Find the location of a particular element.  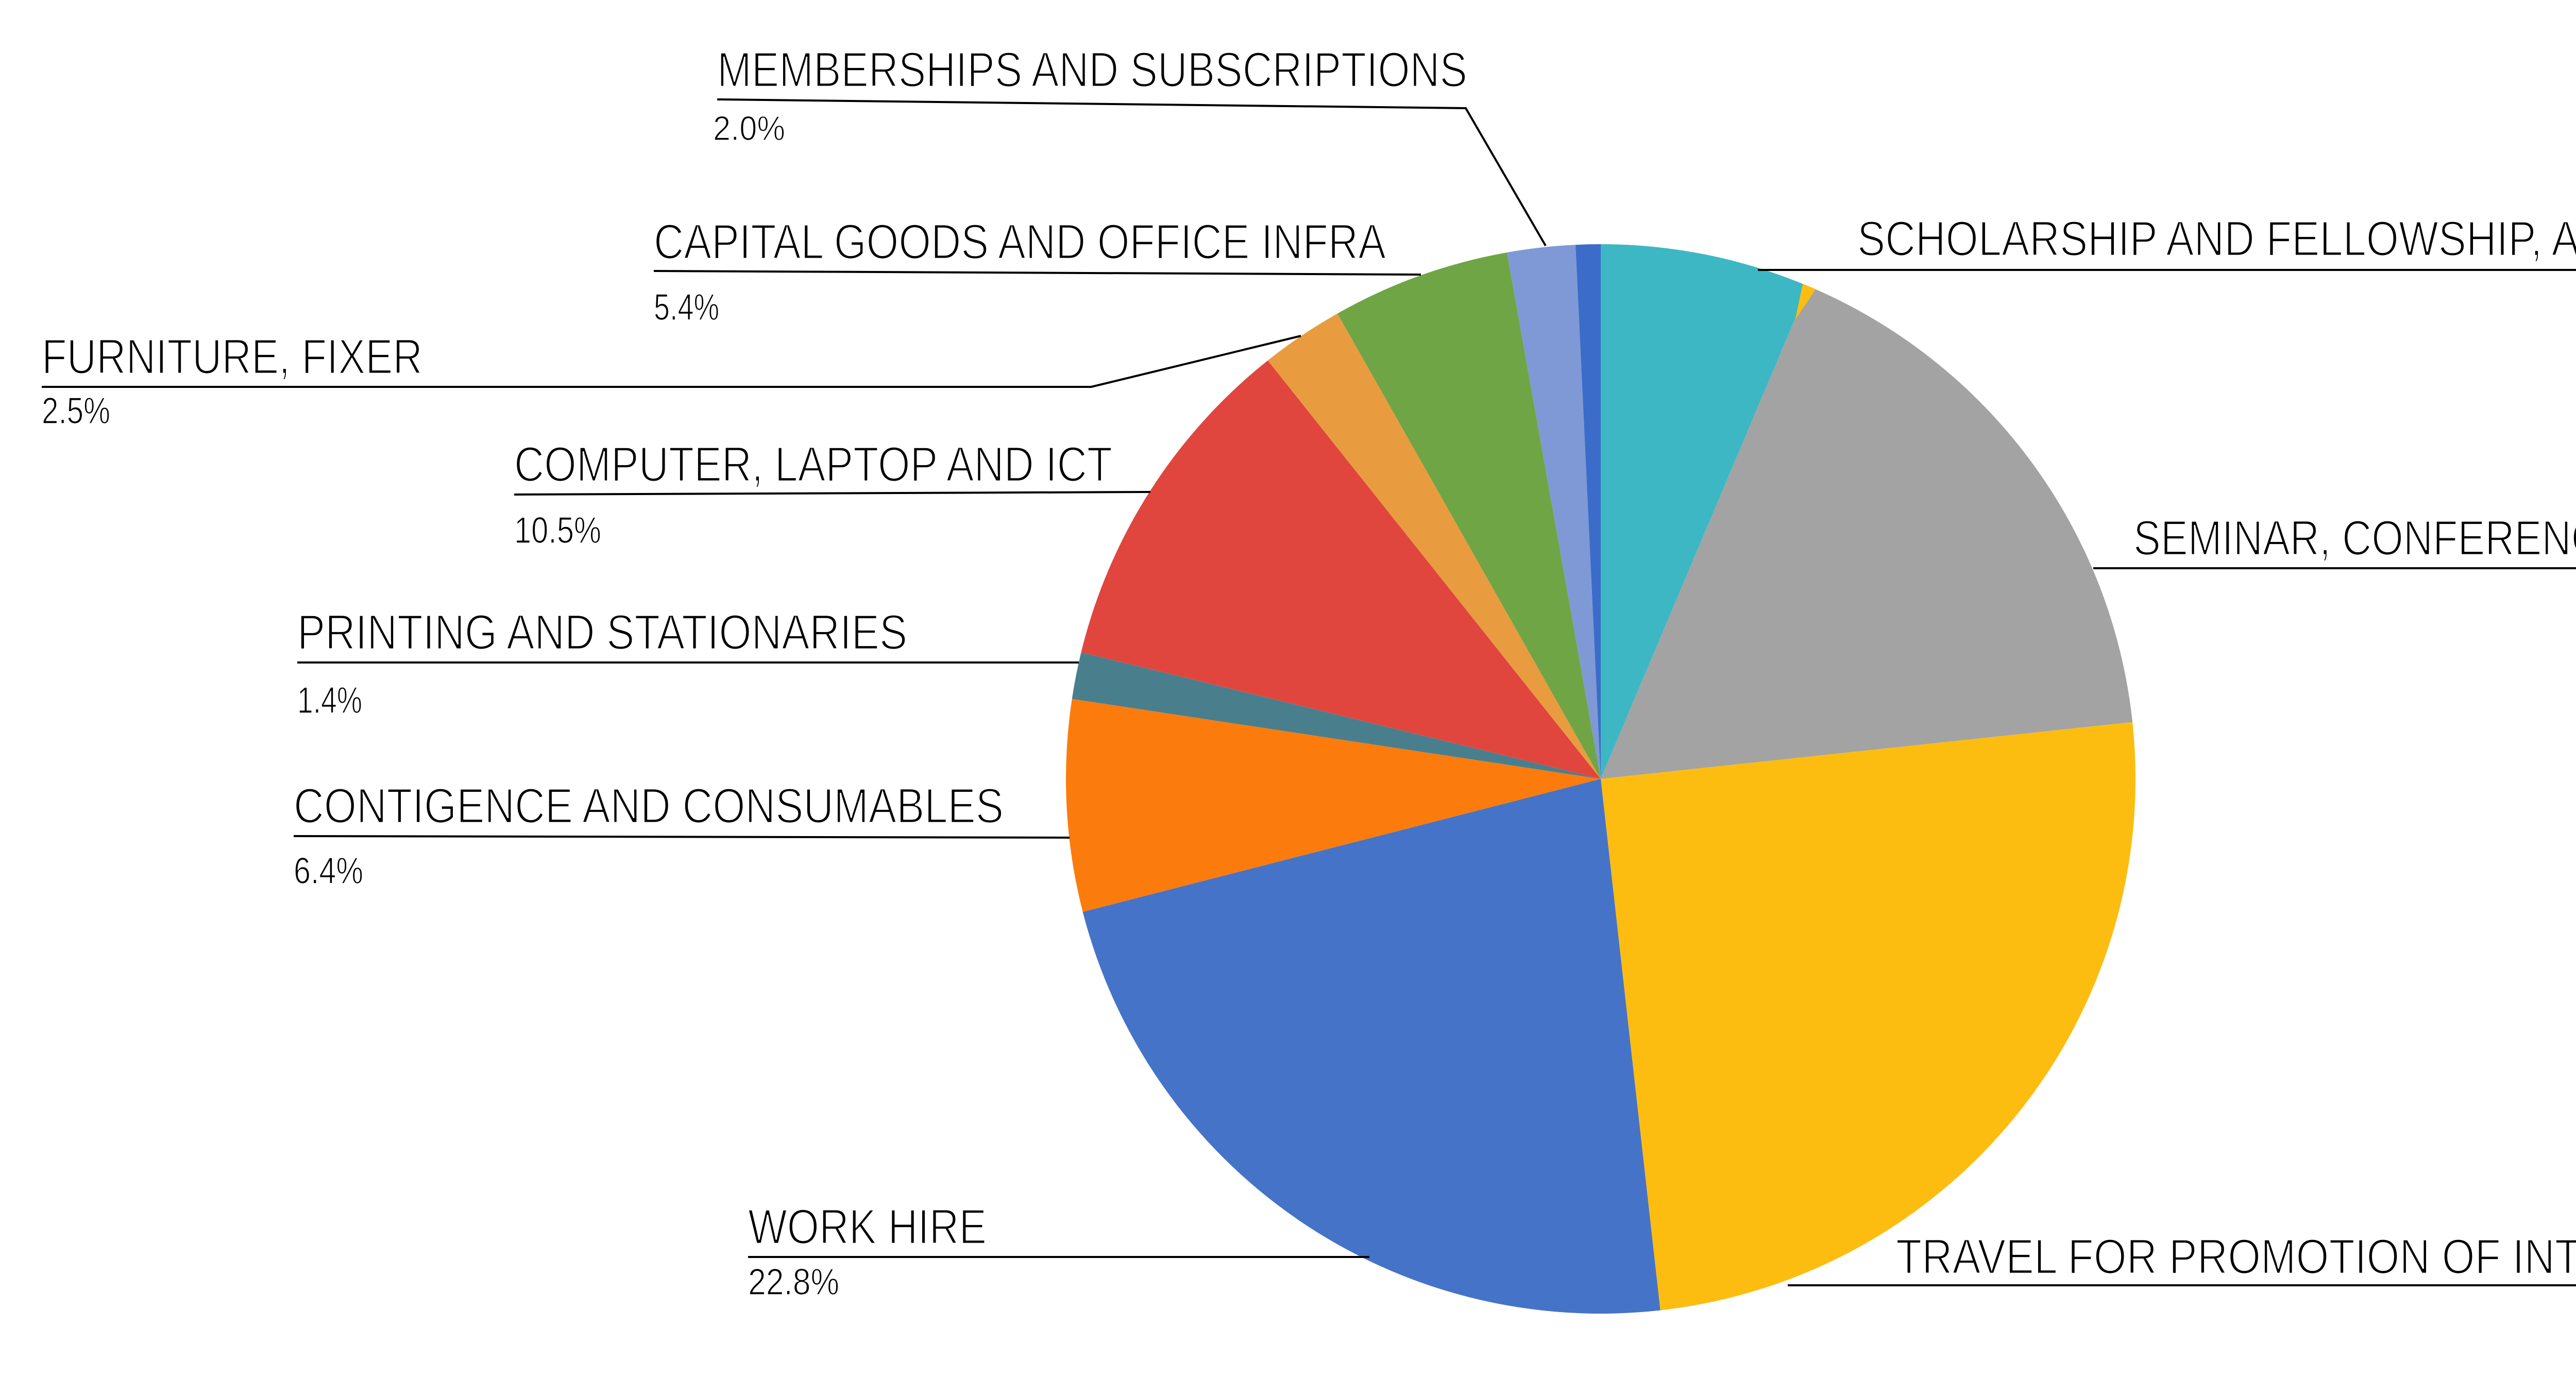

svg-text: COMPUTER, LAPTOP AND ICT is located at coordinates (813, 464).